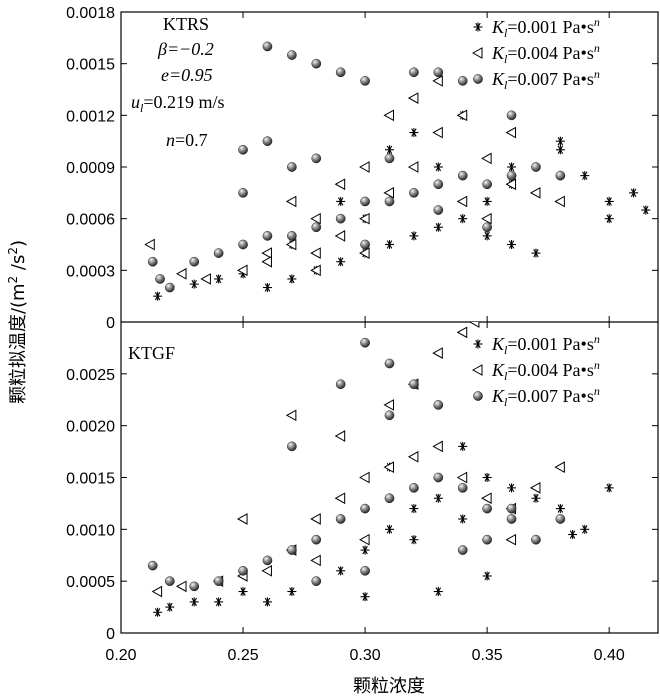 The width and height of the screenshot is (660, 698). I want to click on top-panel-title: KTRS, so click(186, 24).